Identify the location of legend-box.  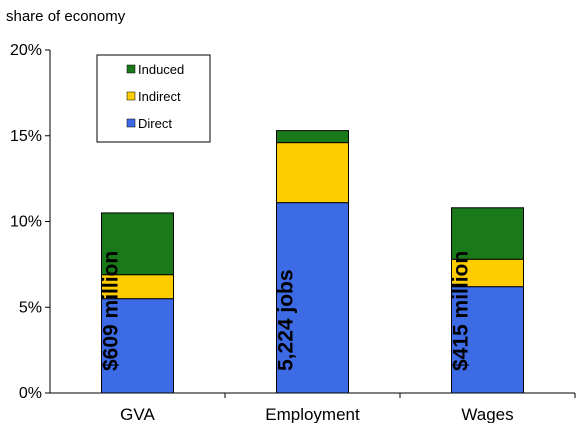
(153, 98).